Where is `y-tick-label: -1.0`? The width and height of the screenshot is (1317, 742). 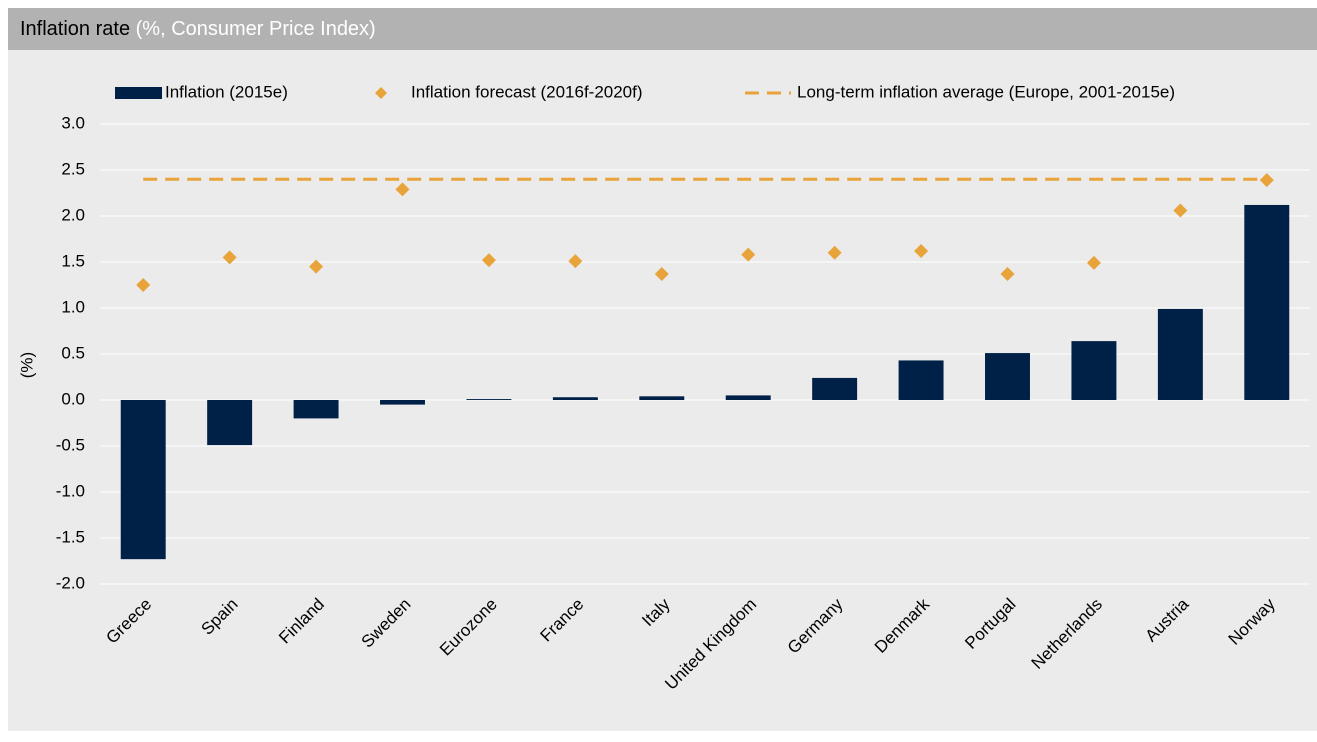 y-tick-label: -1.0 is located at coordinates (70, 490).